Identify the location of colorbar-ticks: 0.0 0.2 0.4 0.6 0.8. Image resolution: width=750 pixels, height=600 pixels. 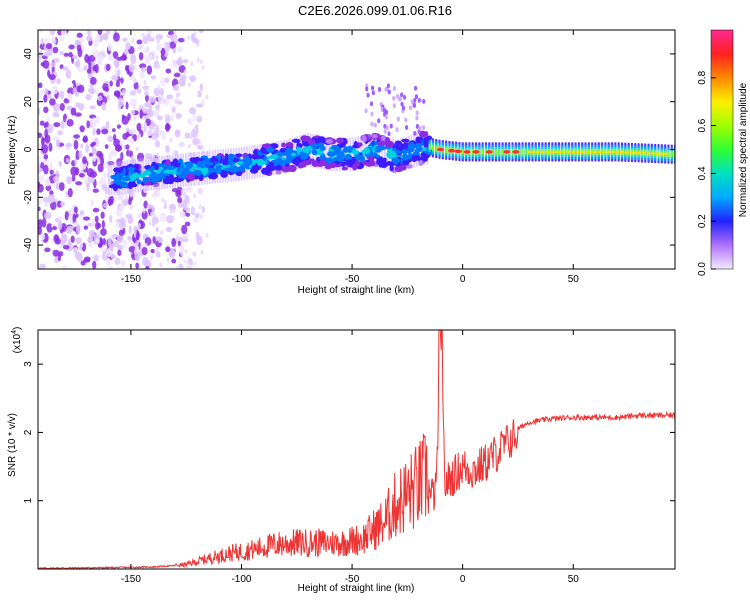
(706, 173).